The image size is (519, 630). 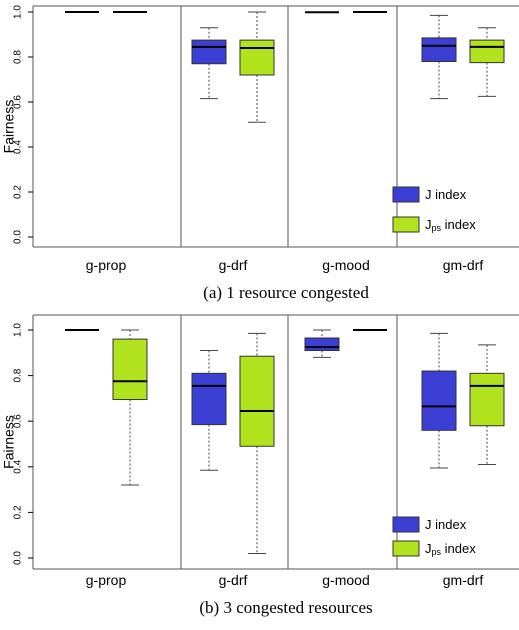 What do you see at coordinates (286, 292) in the screenshot?
I see `figure-caption: (a) 1 resource congested` at bounding box center [286, 292].